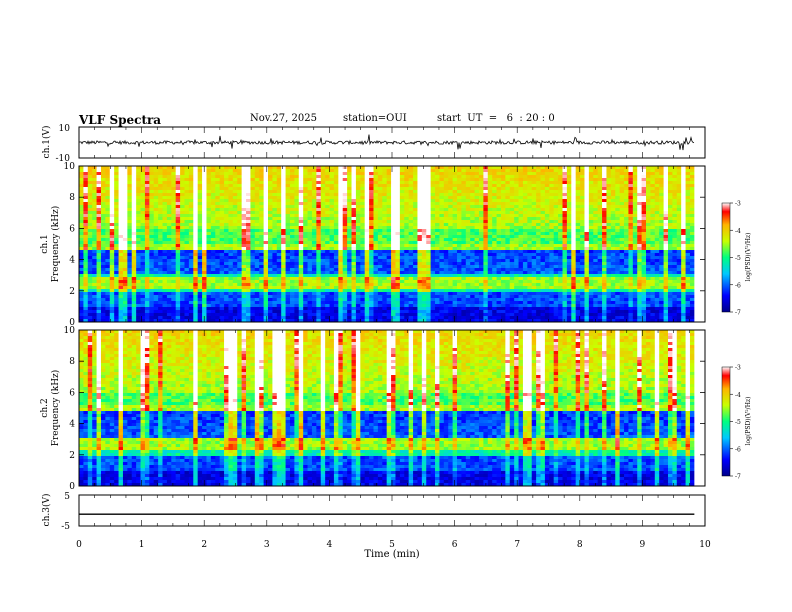 The width and height of the screenshot is (792, 612). I want to click on ch1-colorbar: -3 -4 -5 -6 -7 log(PSD)(V²/Hz), so click(736, 259).